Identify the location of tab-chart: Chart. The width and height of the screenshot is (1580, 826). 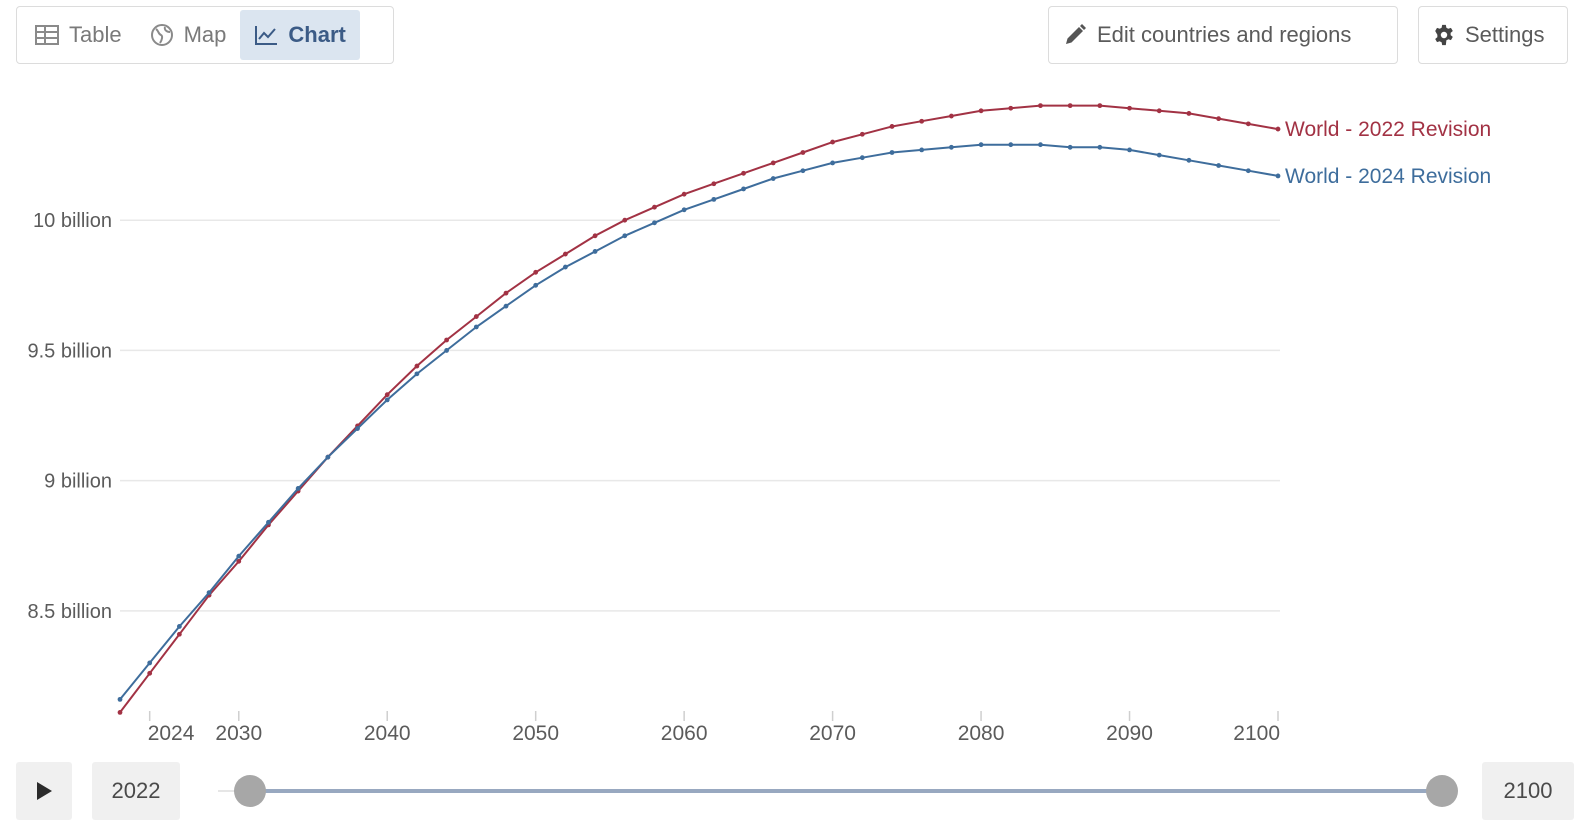
(300, 35).